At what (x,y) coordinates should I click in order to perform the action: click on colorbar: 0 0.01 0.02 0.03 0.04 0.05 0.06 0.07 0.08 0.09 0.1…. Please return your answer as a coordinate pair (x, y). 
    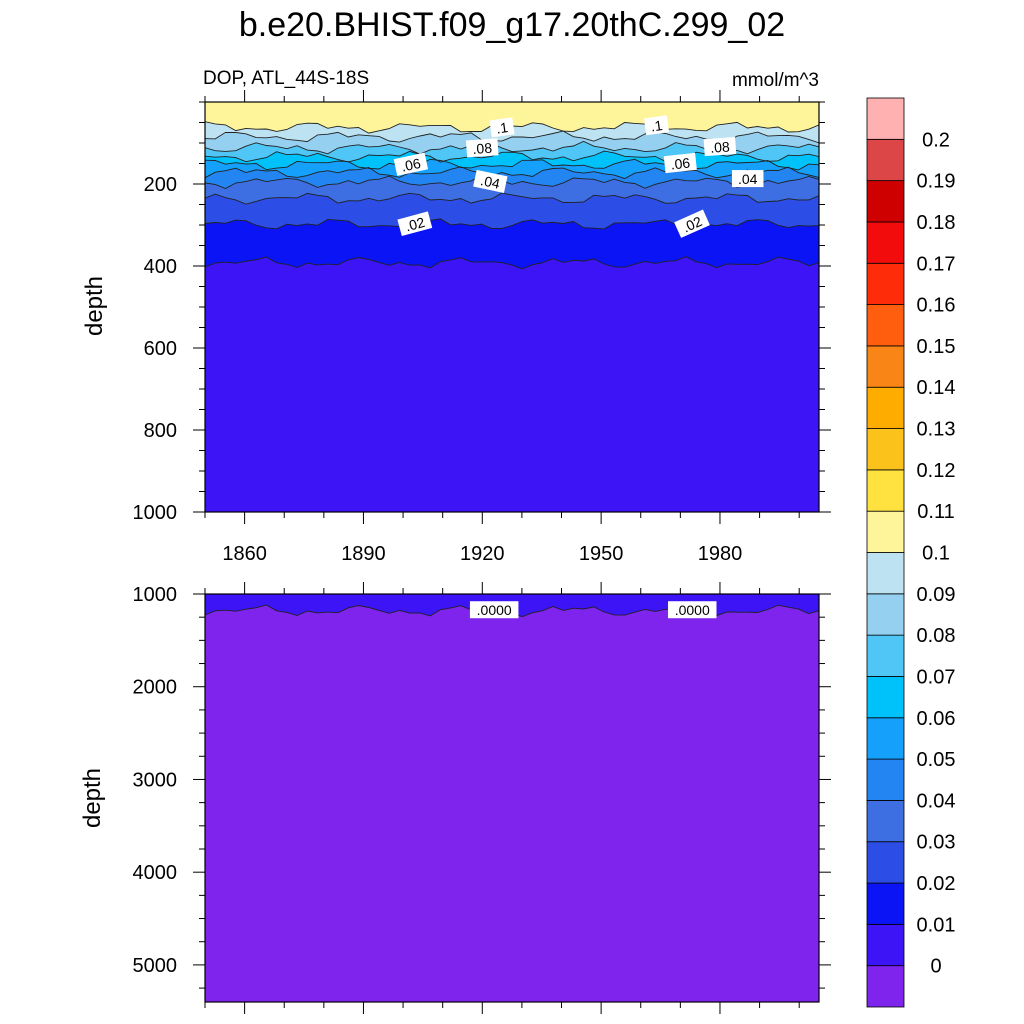
    Looking at the image, I should click on (911, 552).